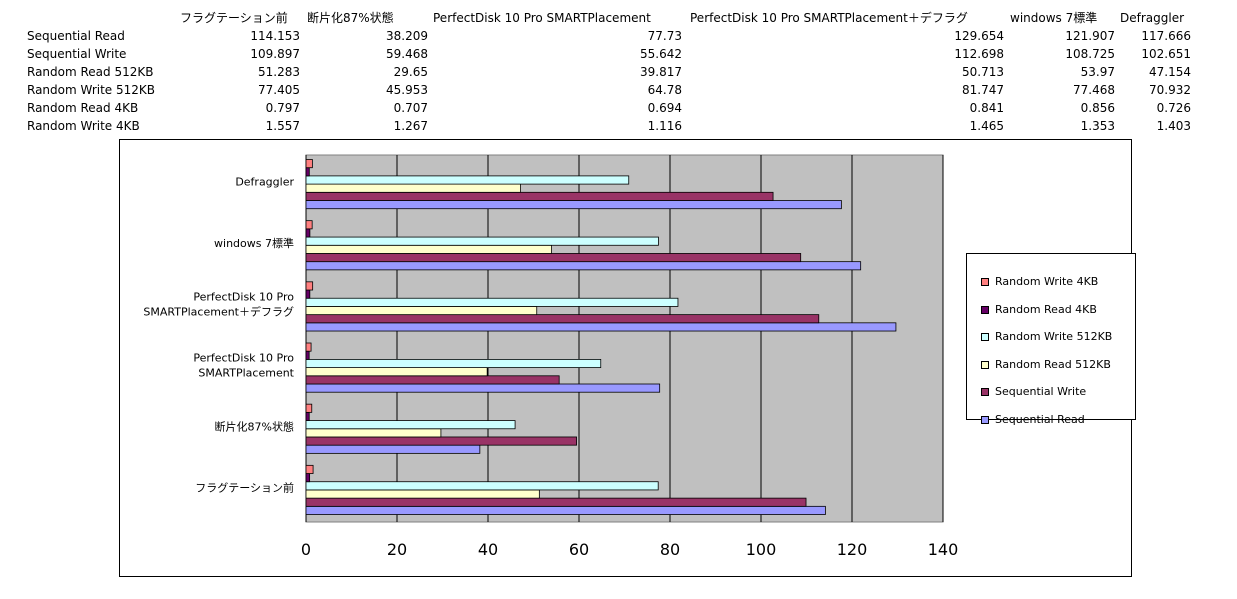  Describe the element at coordinates (1097, 72) in the screenshot. I see `table-cell: 53.97` at that location.